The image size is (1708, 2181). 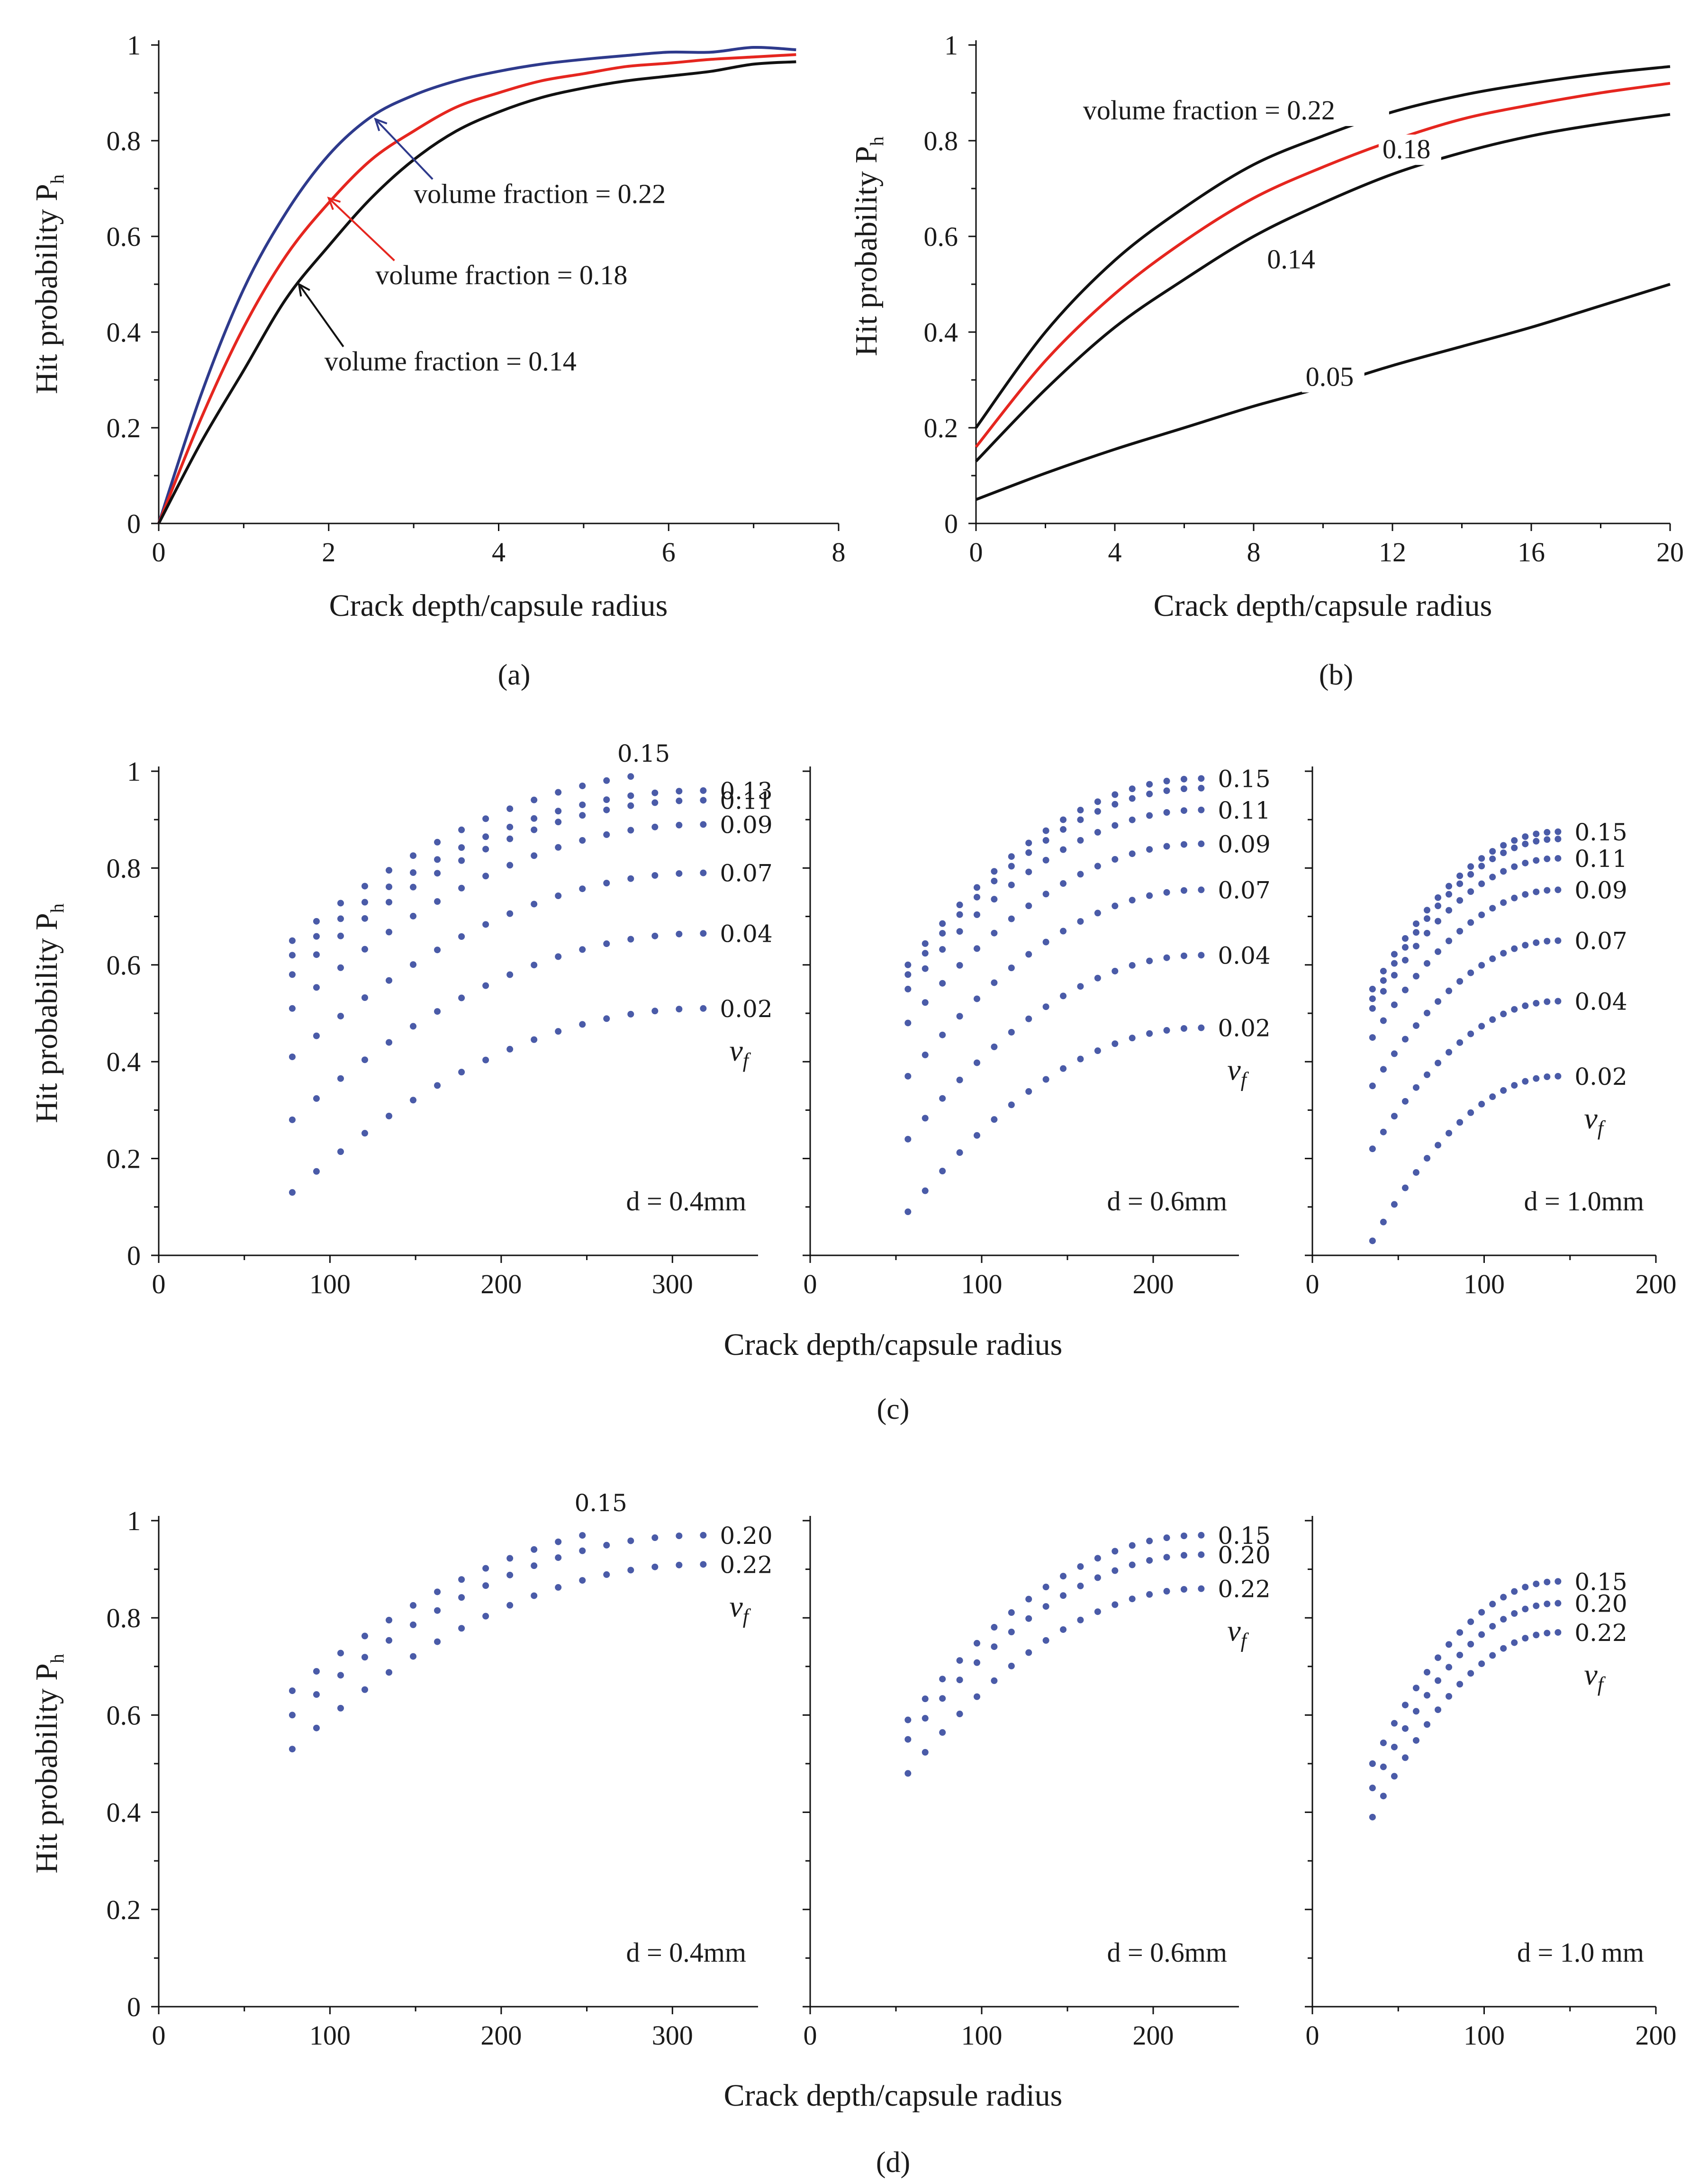 What do you see at coordinates (740, 1053) in the screenshot?
I see `chart-c-panel-0-vf-symbol: vf` at bounding box center [740, 1053].